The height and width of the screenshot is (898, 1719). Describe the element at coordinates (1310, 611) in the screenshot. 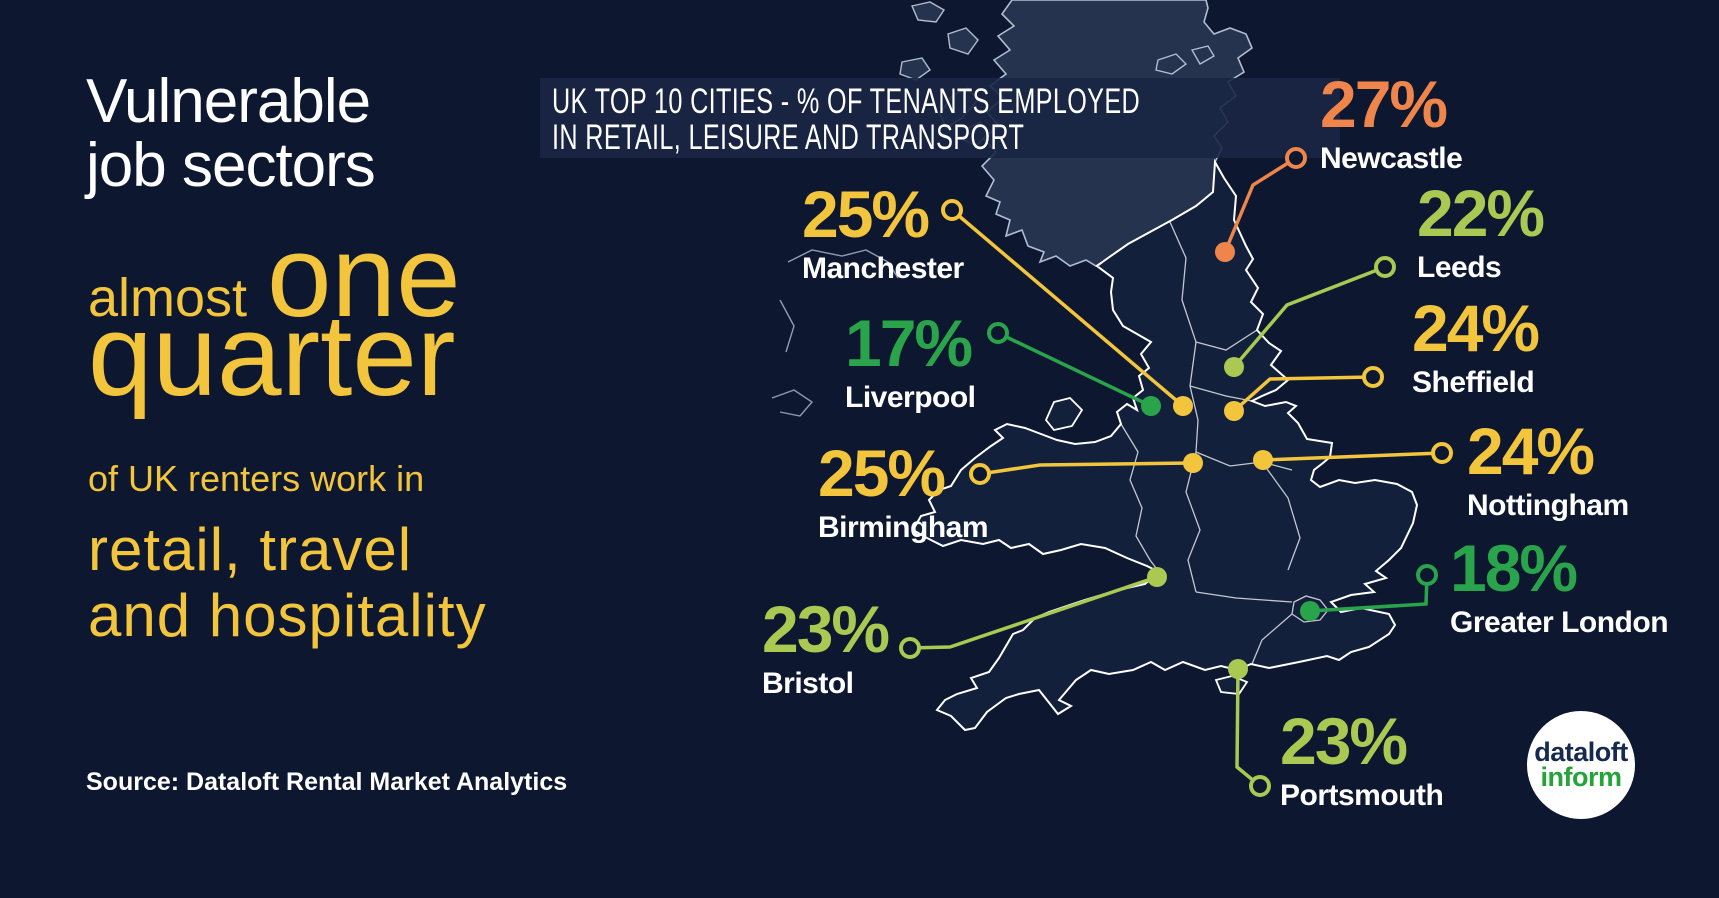

I see `city-dot-greater-london` at that location.